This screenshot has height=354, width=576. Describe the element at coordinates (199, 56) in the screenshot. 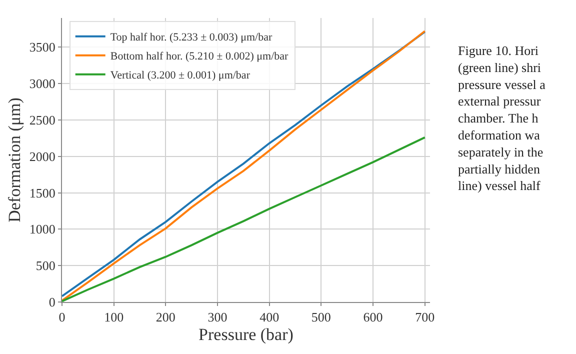

I see `legend-label: Bottom half hor. (5.210 ± 0.002) μm/bar` at that location.